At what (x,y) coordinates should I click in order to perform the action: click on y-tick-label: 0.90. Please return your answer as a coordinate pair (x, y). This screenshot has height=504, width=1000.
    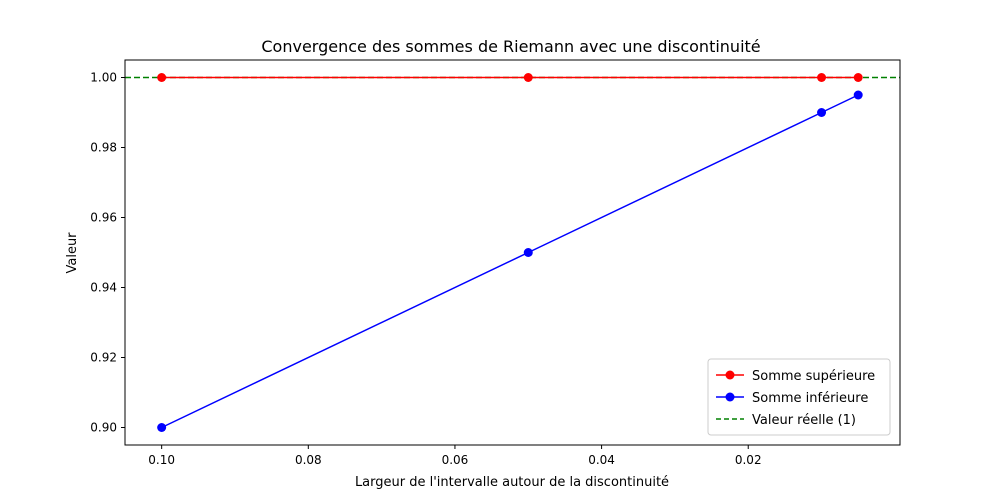
    Looking at the image, I should click on (103, 428).